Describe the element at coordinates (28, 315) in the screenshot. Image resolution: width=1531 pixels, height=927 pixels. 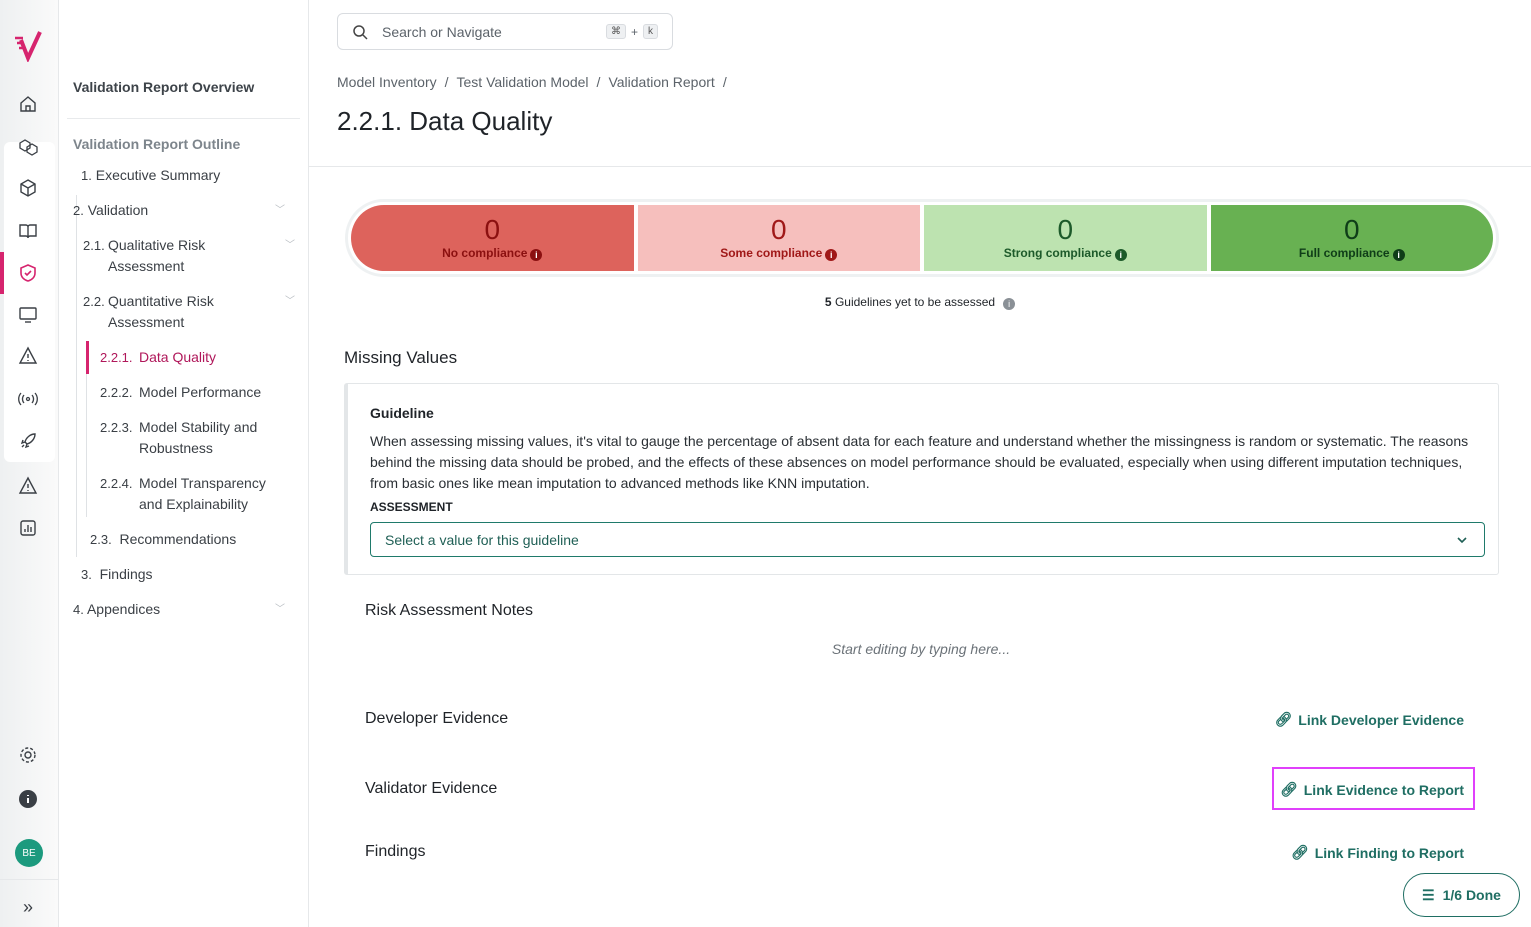
I see `monitor-icon` at that location.